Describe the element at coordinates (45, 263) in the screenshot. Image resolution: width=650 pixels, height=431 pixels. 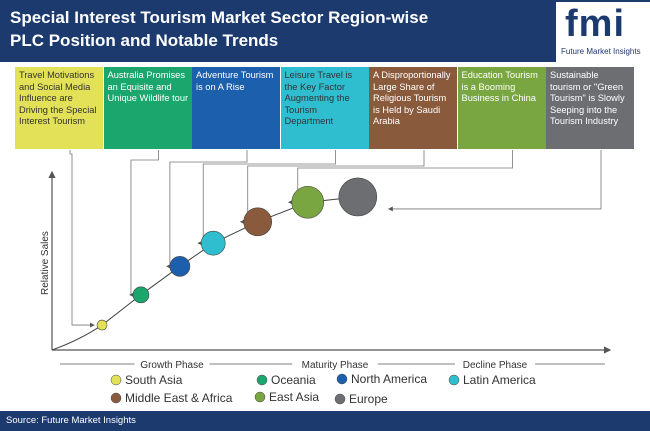
I see `y-axis-label: Relative Sales` at that location.